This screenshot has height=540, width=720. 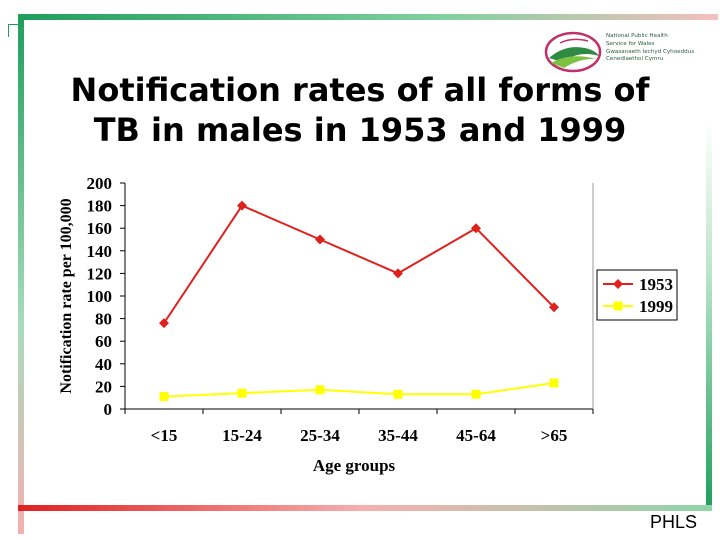 I want to click on y-tick-label: 140, so click(x=100, y=251).